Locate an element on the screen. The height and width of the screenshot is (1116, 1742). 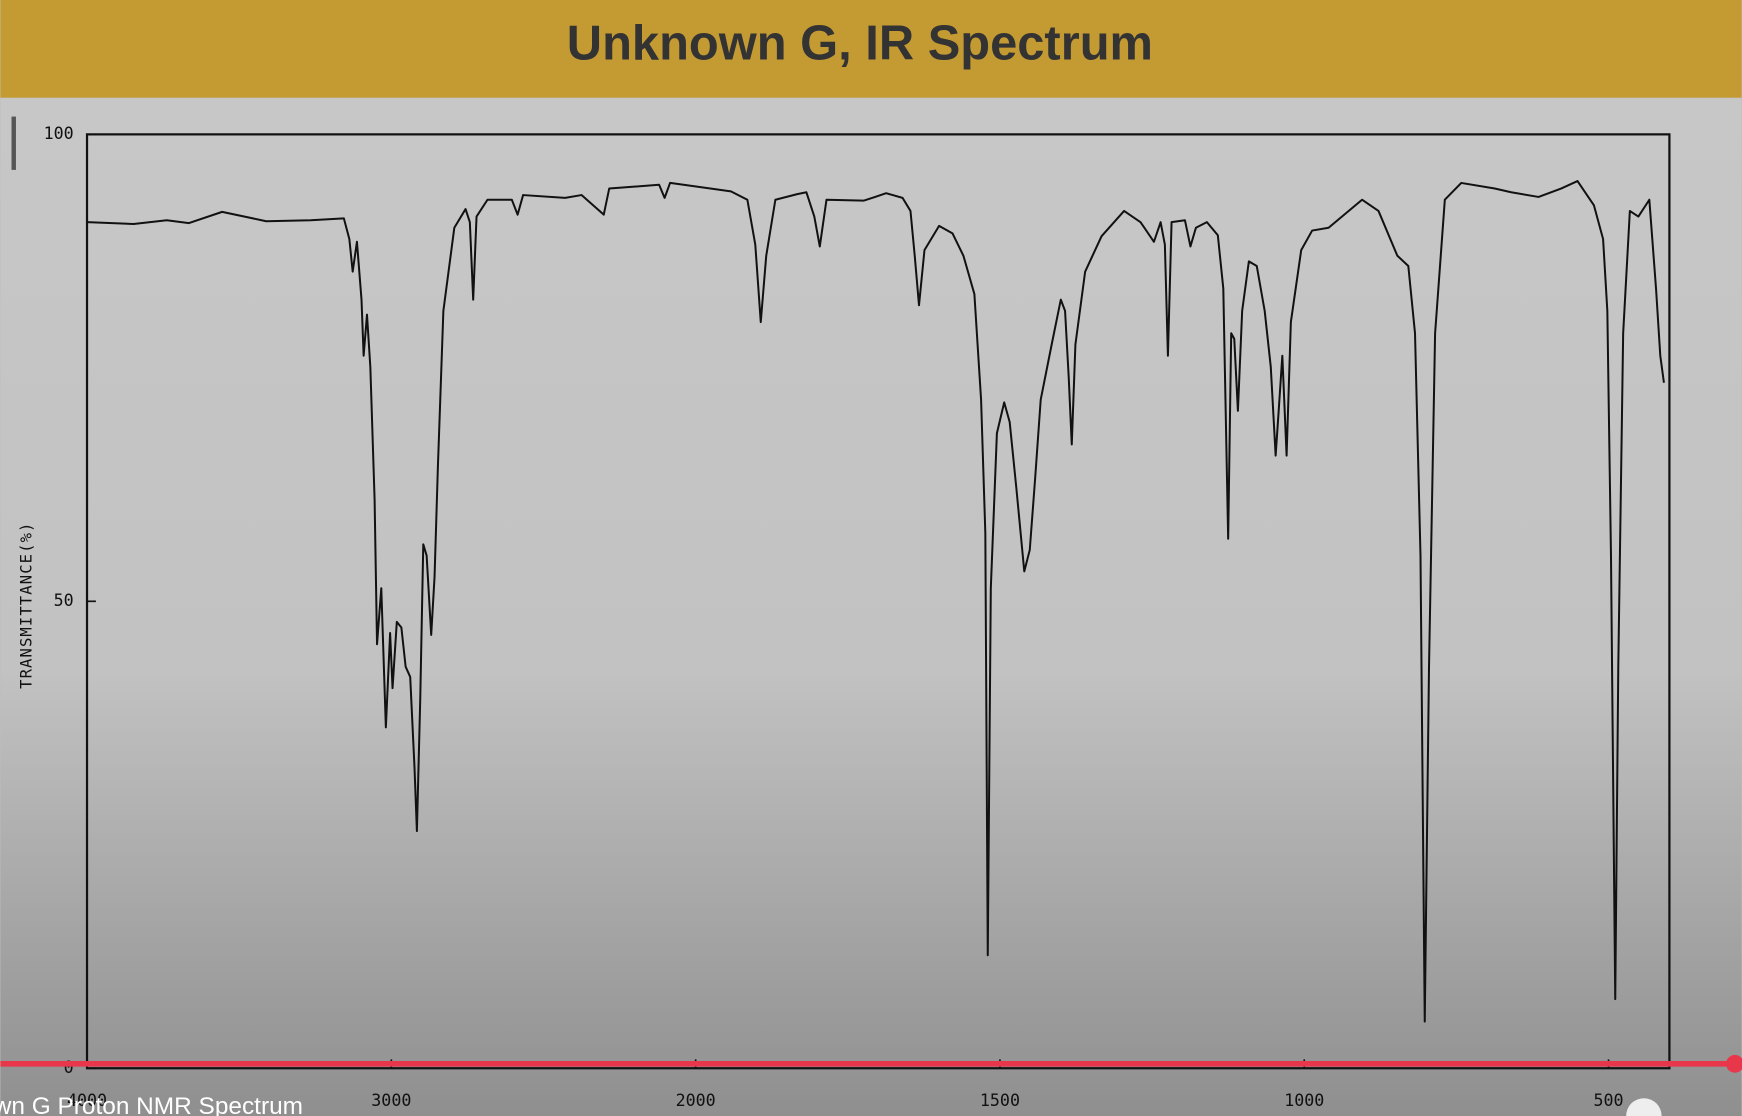
left-edge is located at coordinates (13, 143).